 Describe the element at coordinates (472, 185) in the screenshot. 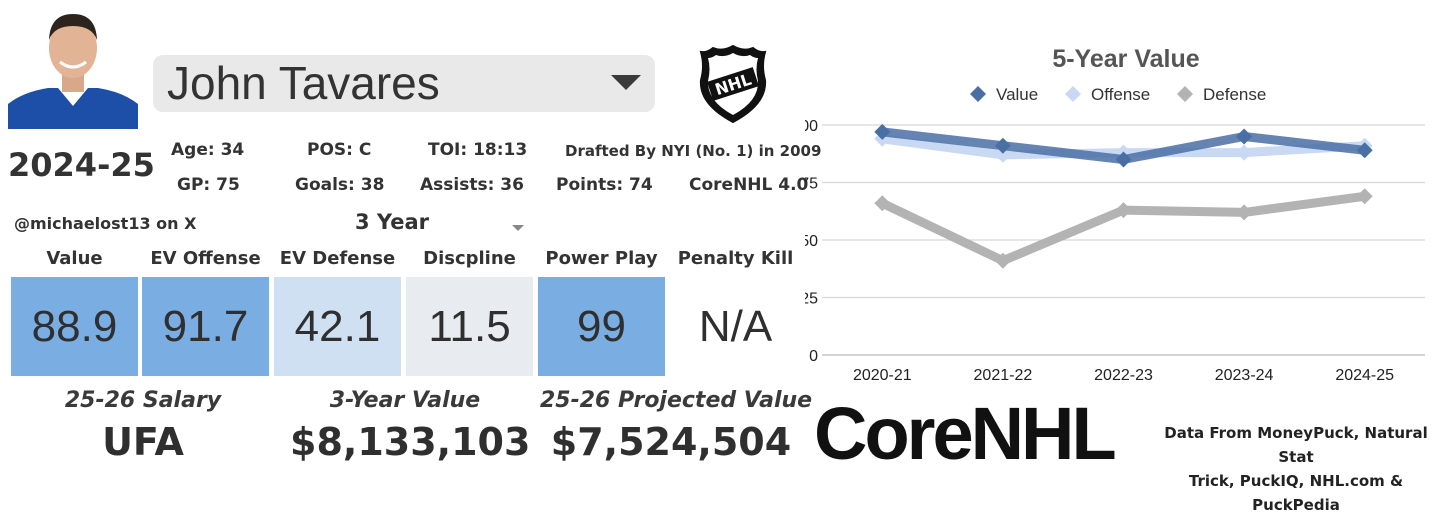

I see `assists-stat: Assists: 36` at that location.